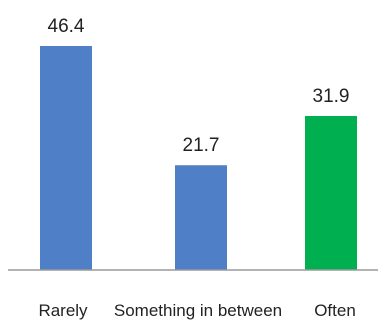 The width and height of the screenshot is (388, 330). I want to click on x-tick-label-1: Something in between, so click(198, 310).